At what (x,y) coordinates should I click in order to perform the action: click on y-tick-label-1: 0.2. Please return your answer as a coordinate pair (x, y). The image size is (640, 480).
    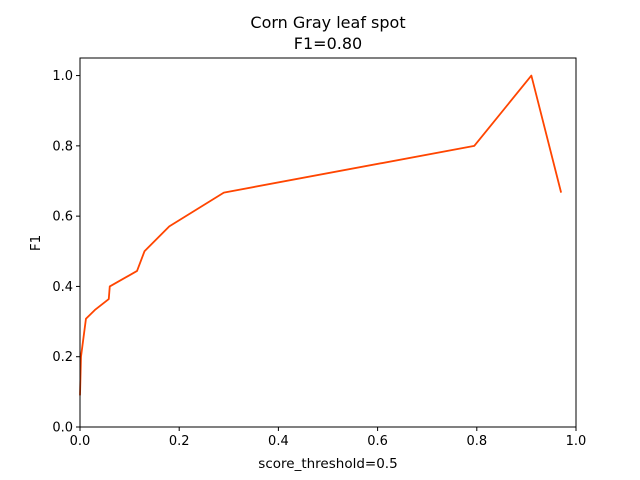
    Looking at the image, I should click on (62, 357).